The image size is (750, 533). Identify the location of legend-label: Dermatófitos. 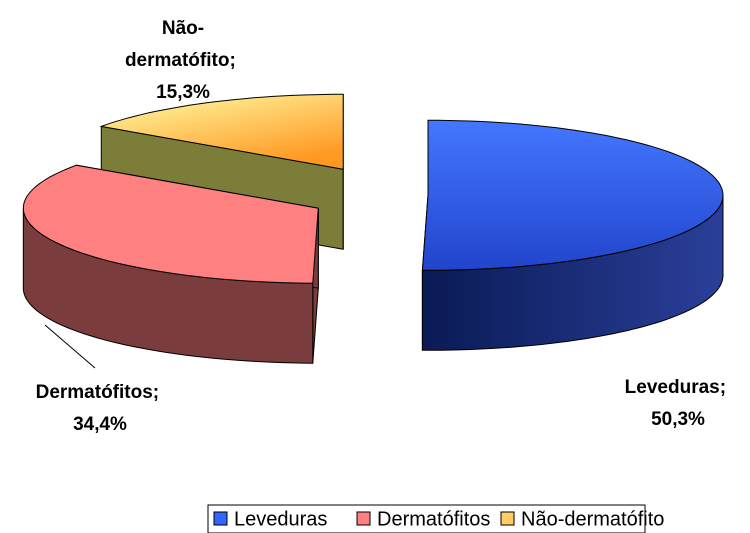
(433, 519).